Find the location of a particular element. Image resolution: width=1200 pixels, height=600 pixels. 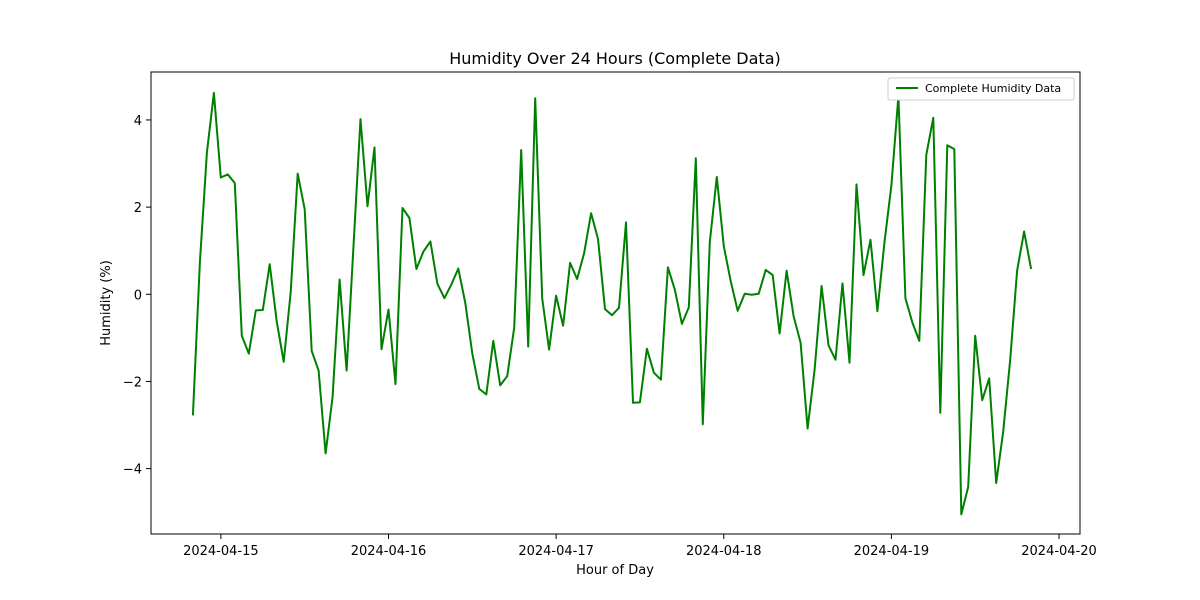

x-tick-label: 2024-04-18 is located at coordinates (724, 551).